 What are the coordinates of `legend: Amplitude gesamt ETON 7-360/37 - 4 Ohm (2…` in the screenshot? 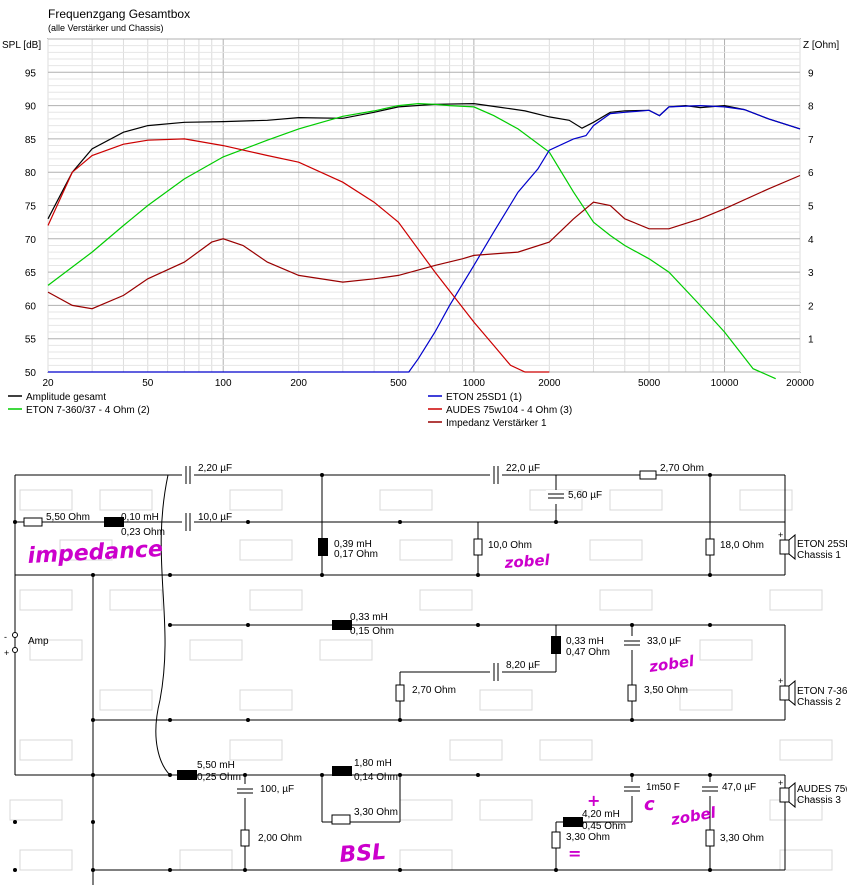 It's located at (290, 410).